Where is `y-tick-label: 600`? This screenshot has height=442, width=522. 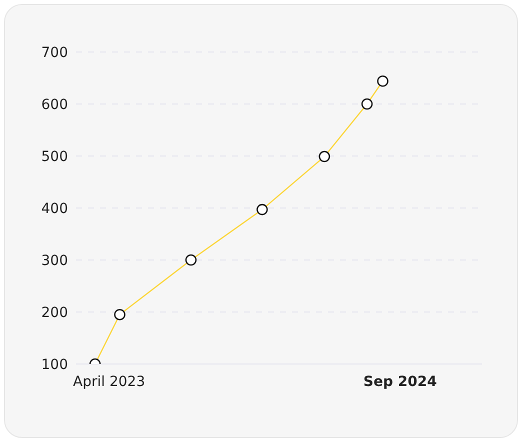 y-tick-label: 600 is located at coordinates (54, 104).